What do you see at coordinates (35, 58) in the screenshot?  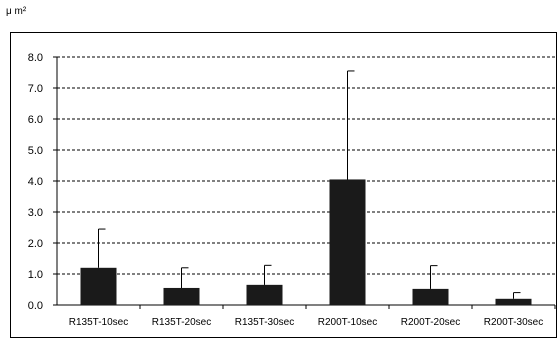 I see `y-tick-label: 8.0` at bounding box center [35, 58].